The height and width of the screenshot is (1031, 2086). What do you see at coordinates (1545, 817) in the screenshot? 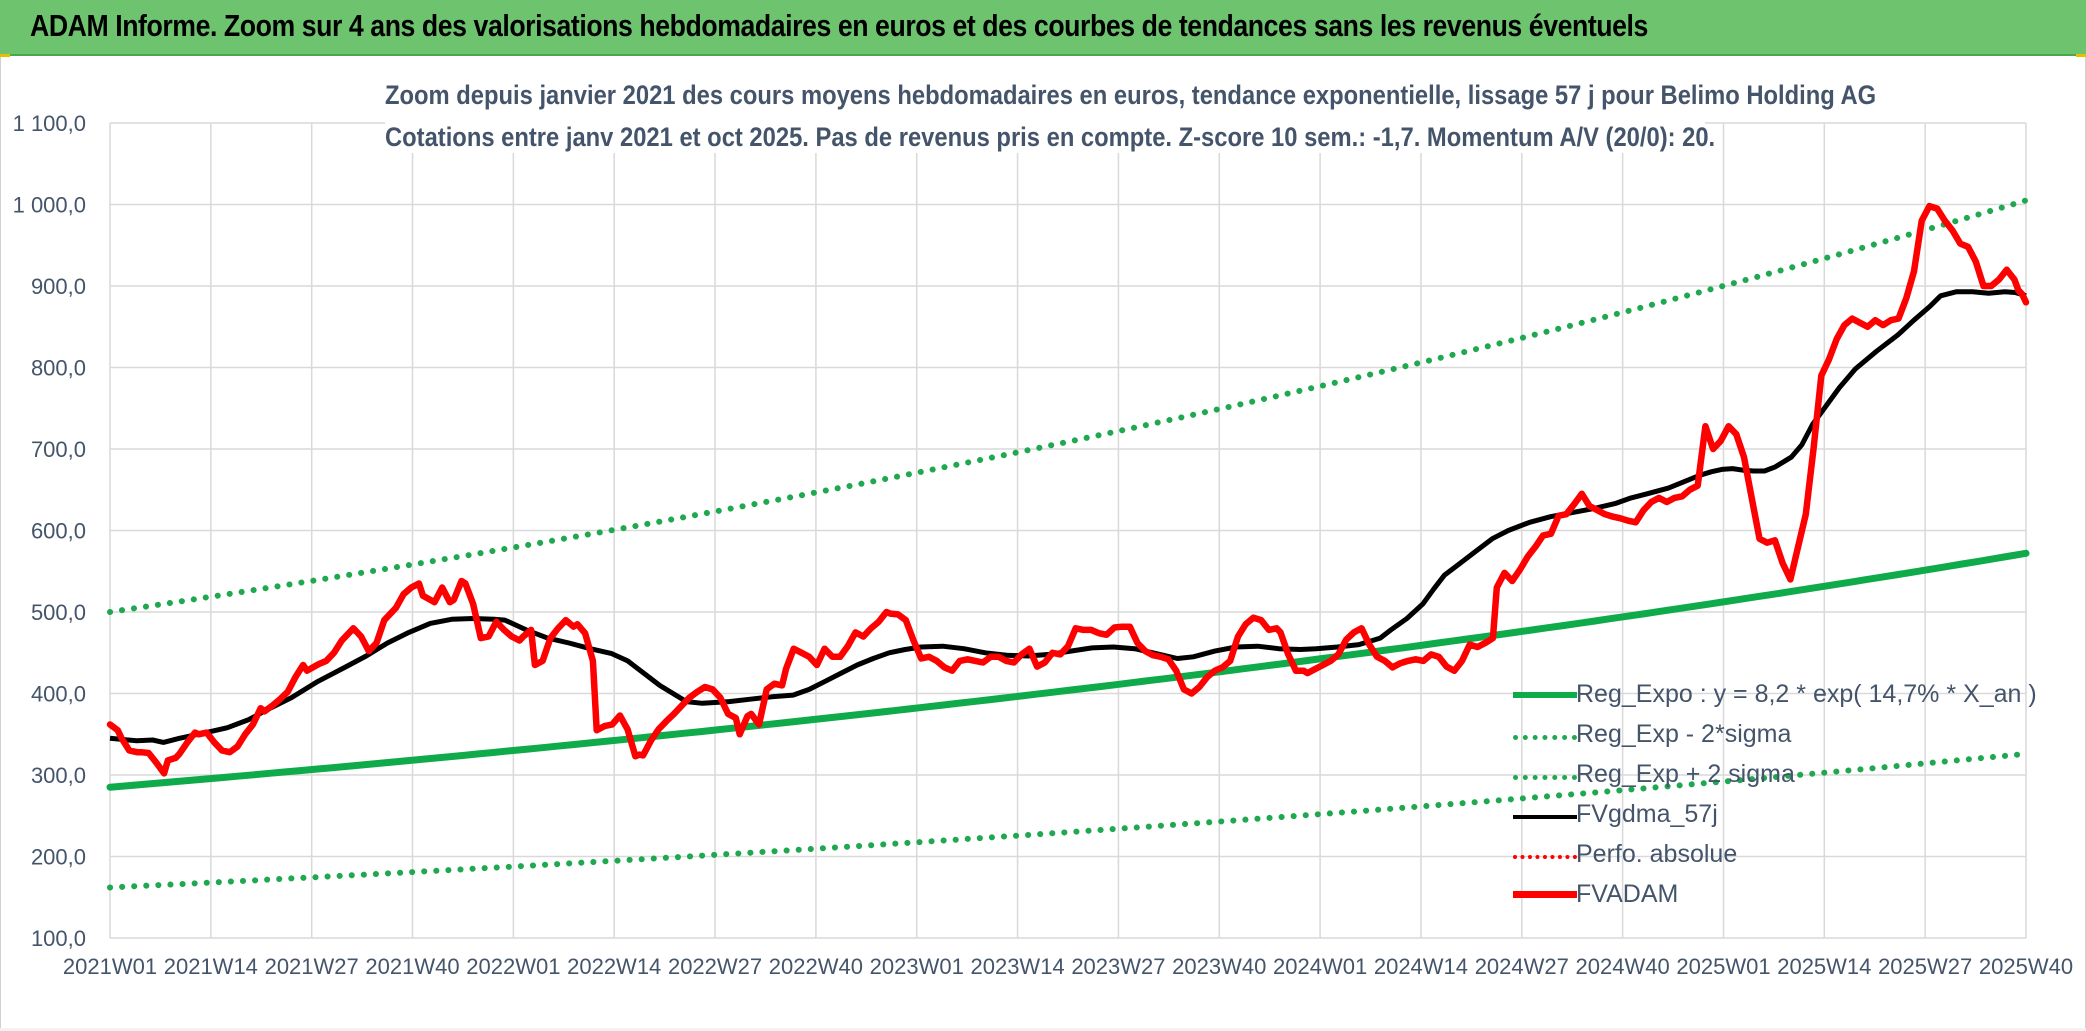
I see `legend-swatch-fvgdma` at bounding box center [1545, 817].